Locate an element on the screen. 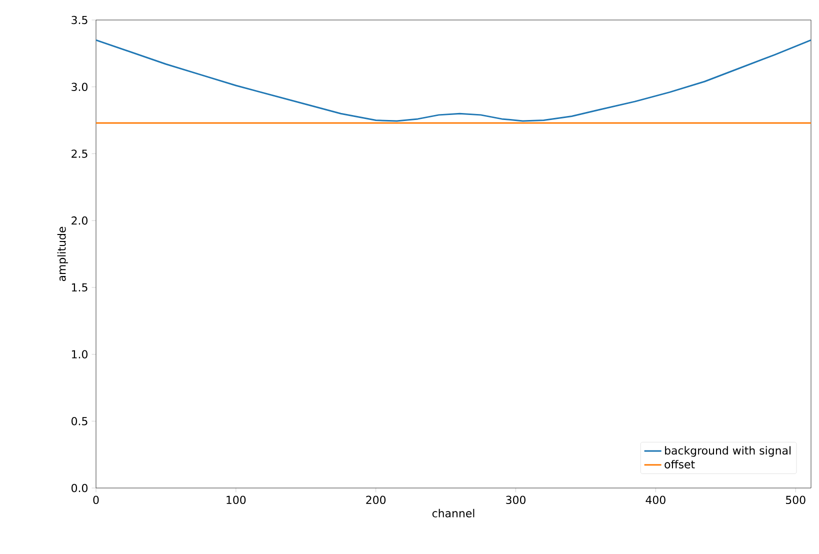 The height and width of the screenshot is (554, 819). y-axis-title: amplitude is located at coordinates (62, 254).